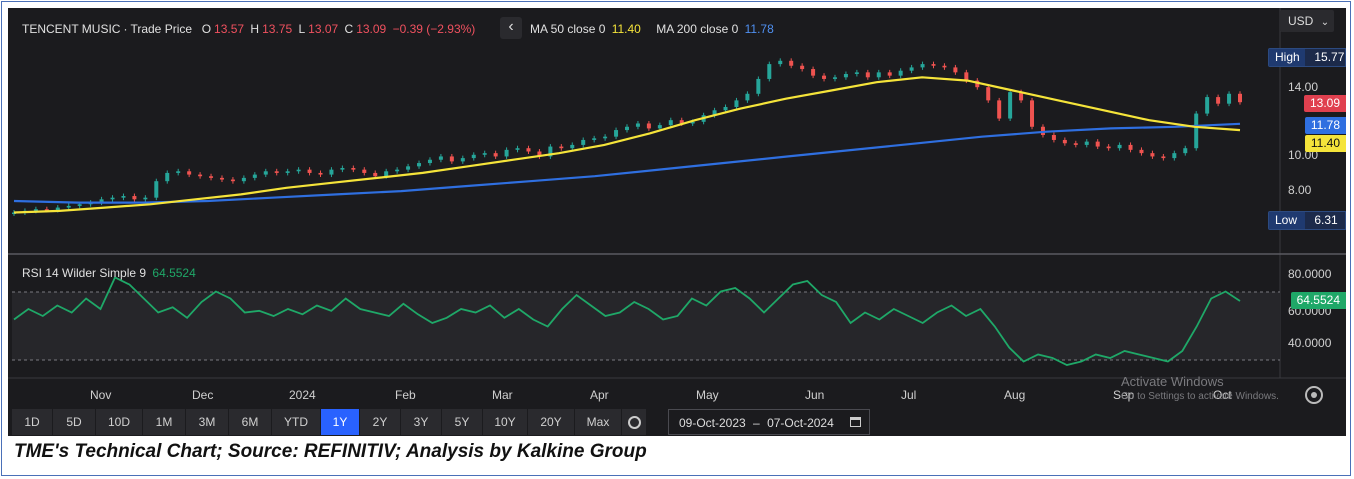 This screenshot has height=479, width=1354. Describe the element at coordinates (119, 422) in the screenshot. I see `range-10d: 10D` at that location.